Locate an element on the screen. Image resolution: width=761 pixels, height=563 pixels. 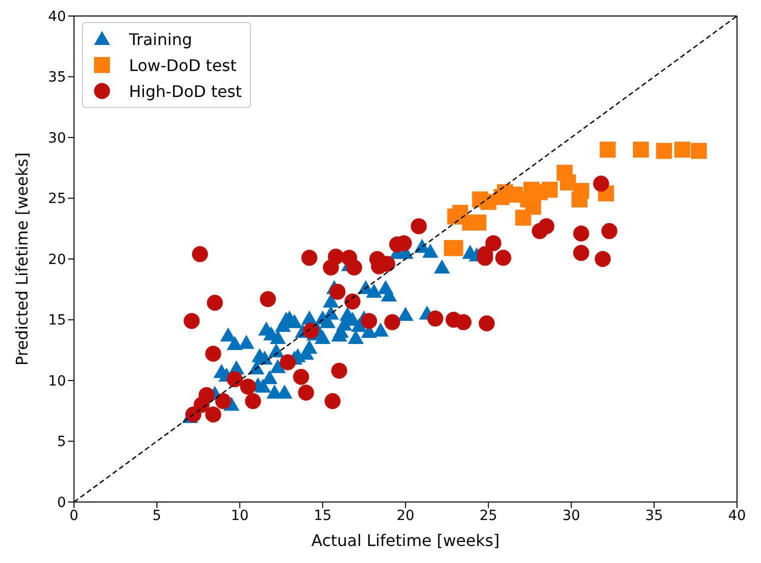
y-tick-label: 15 is located at coordinates (57, 320).